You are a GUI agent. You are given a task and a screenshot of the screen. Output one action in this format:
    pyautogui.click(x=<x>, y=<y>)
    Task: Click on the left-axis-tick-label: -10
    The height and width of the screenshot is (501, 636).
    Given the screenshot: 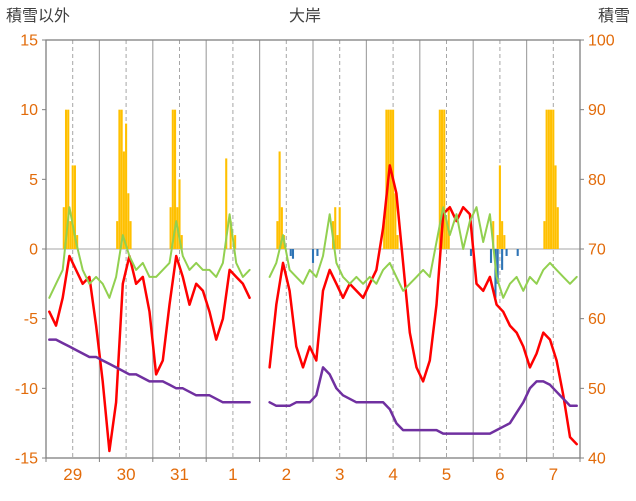 What is the action you would take?
    pyautogui.click(x=26, y=389)
    